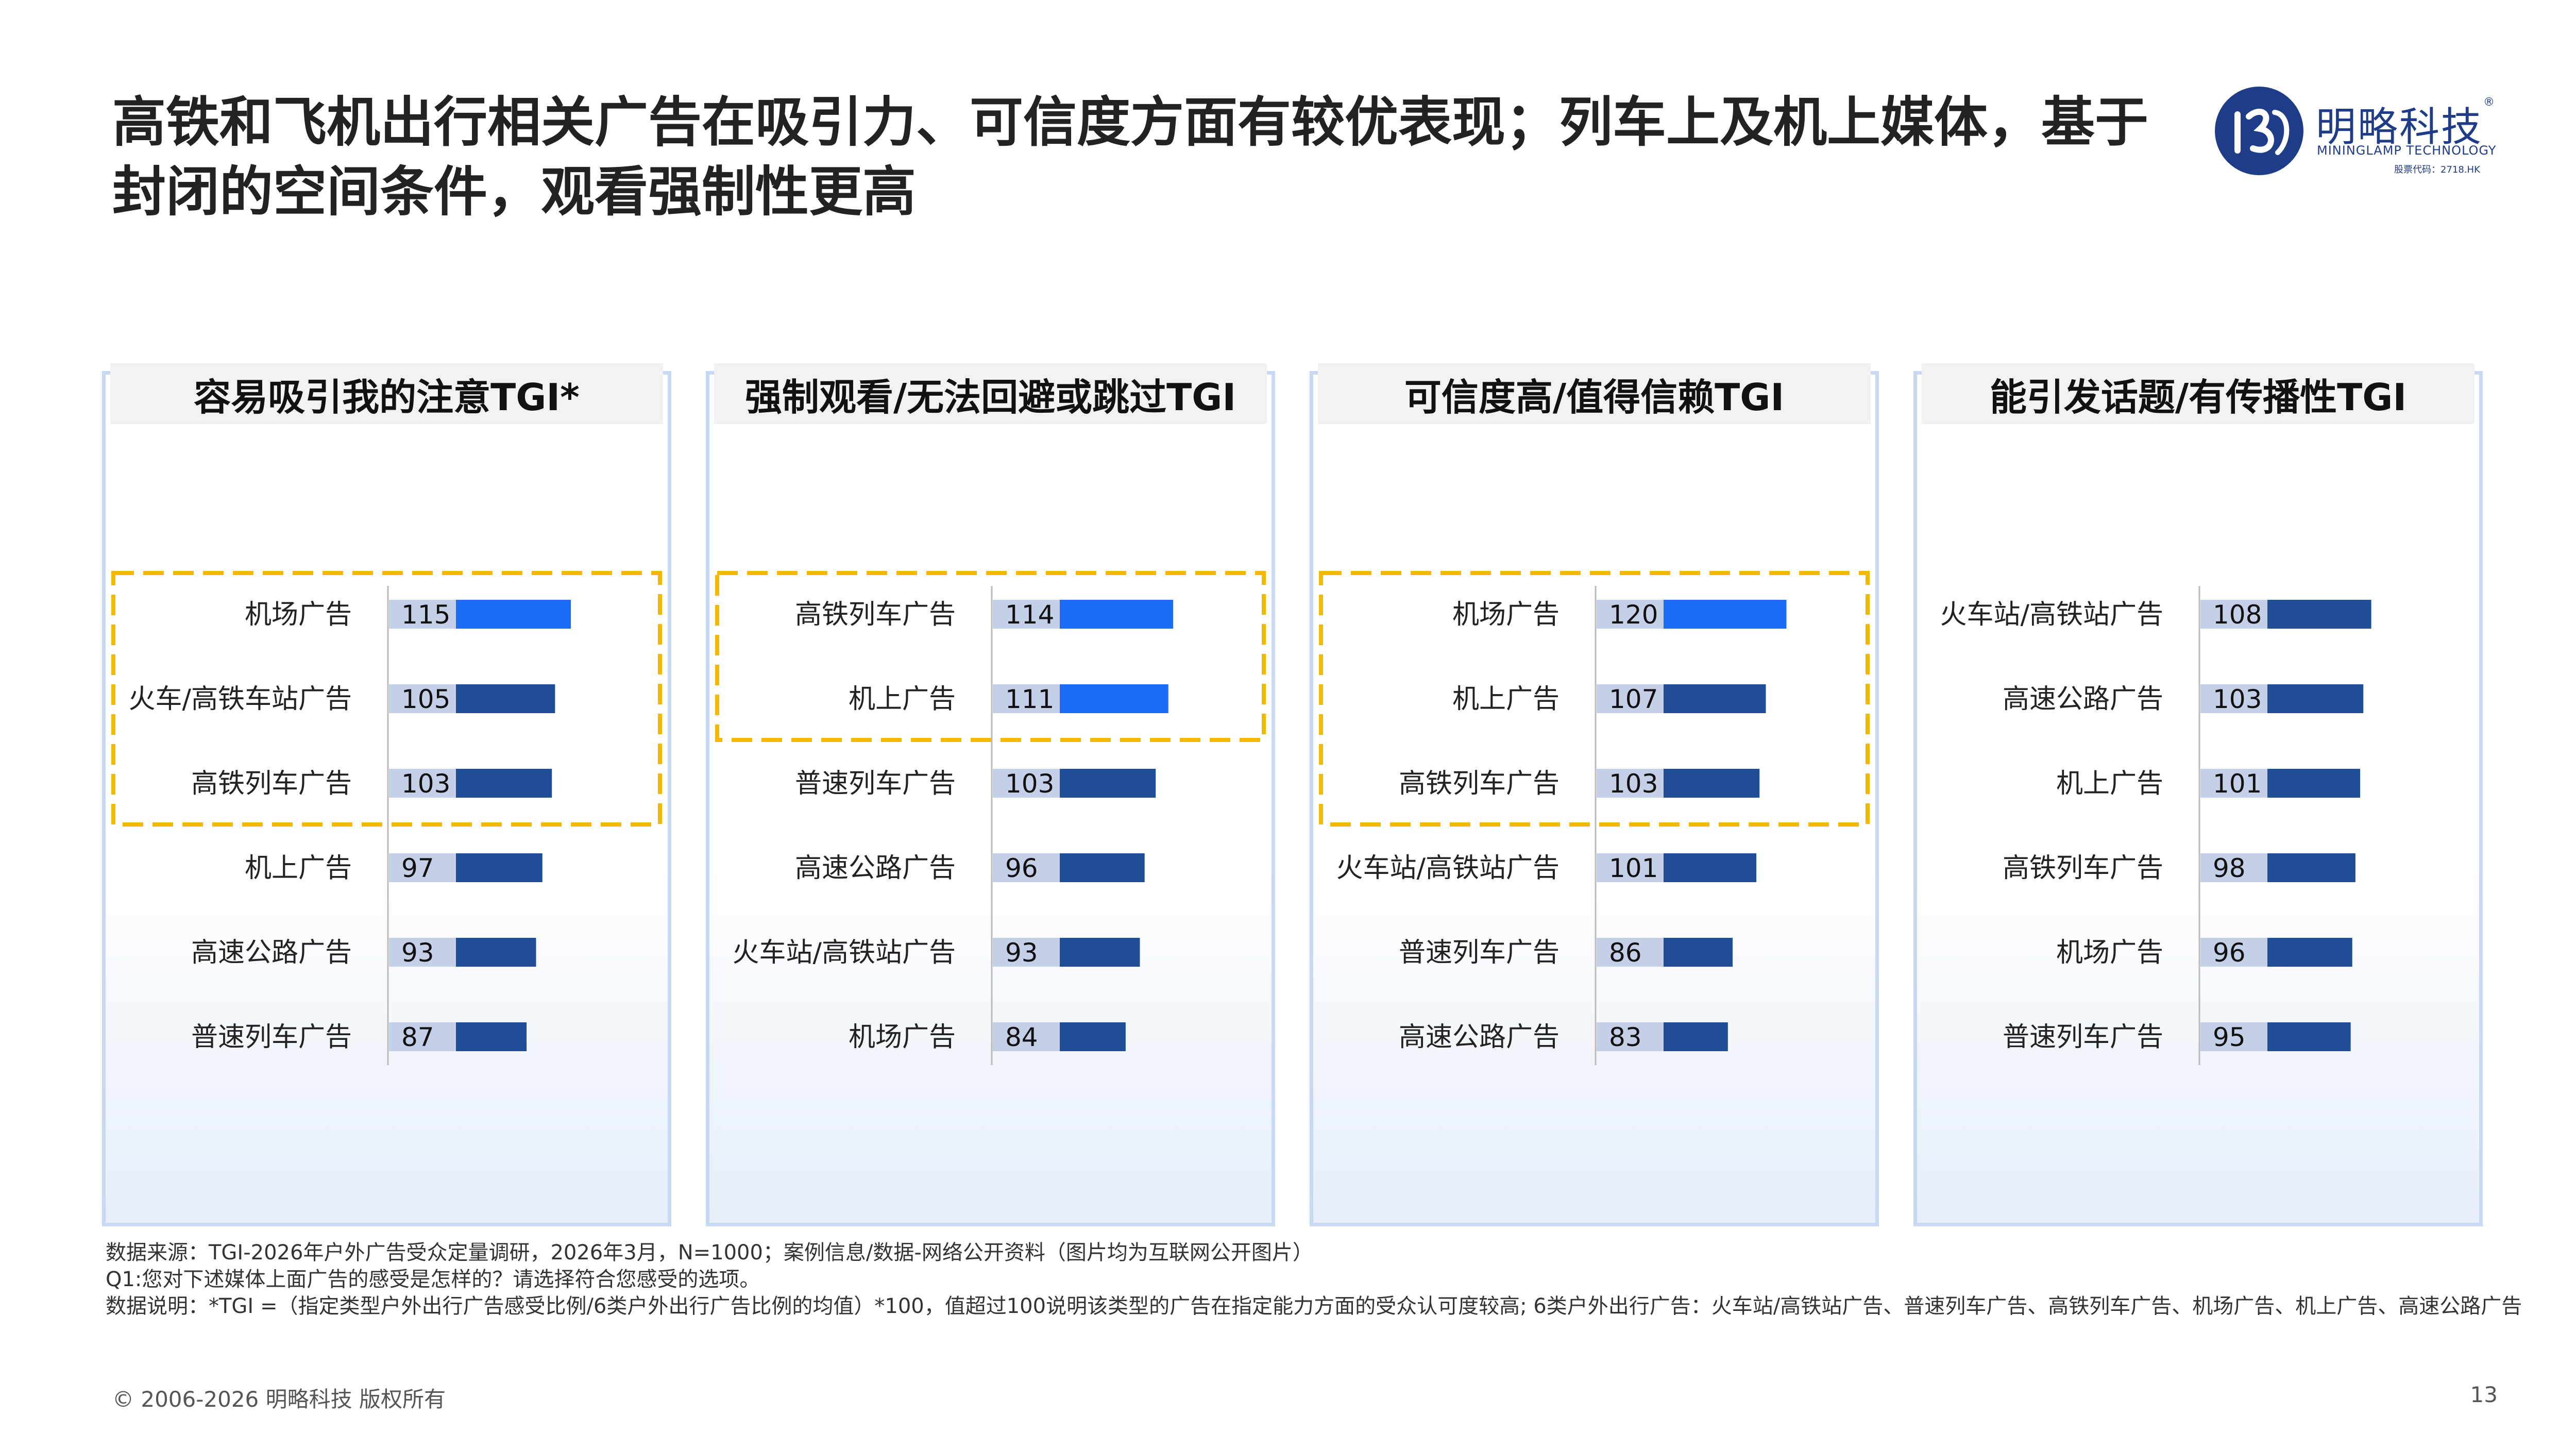  I want to click on chart-title: 强制观看/无法回避或跳过TGI, so click(990, 393).